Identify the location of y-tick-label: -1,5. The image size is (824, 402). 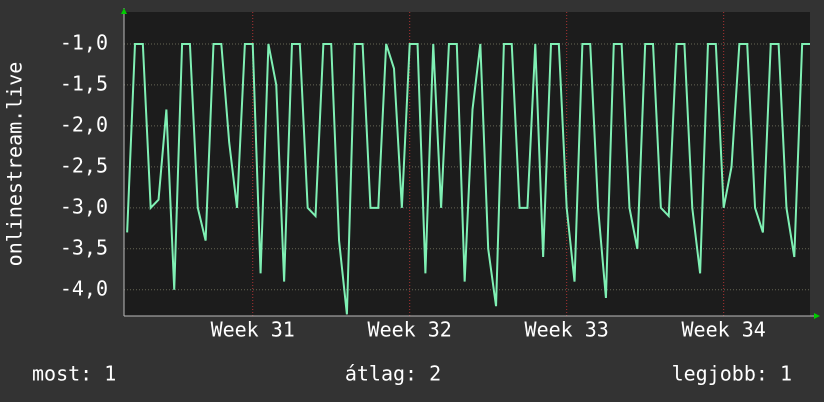
(84, 83).